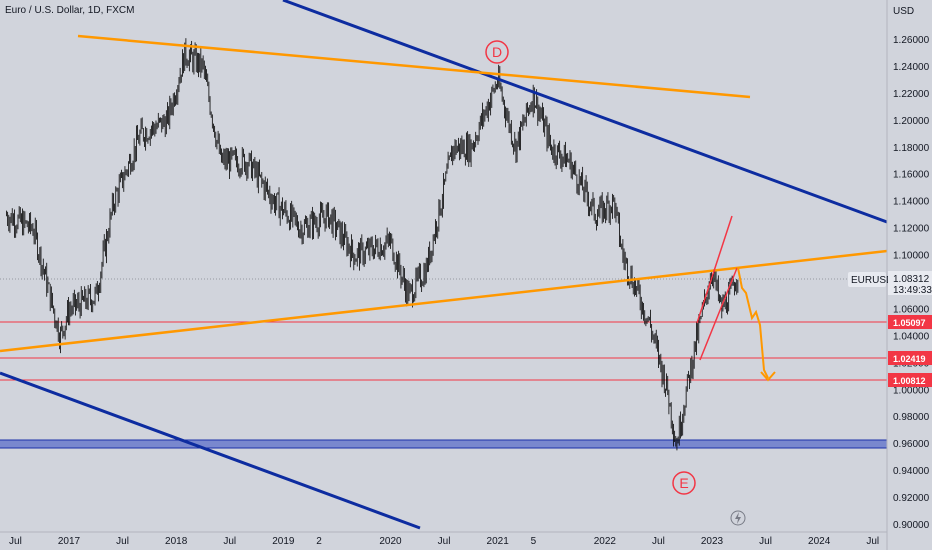  I want to click on wave-label-d-text: D, so click(497, 52).